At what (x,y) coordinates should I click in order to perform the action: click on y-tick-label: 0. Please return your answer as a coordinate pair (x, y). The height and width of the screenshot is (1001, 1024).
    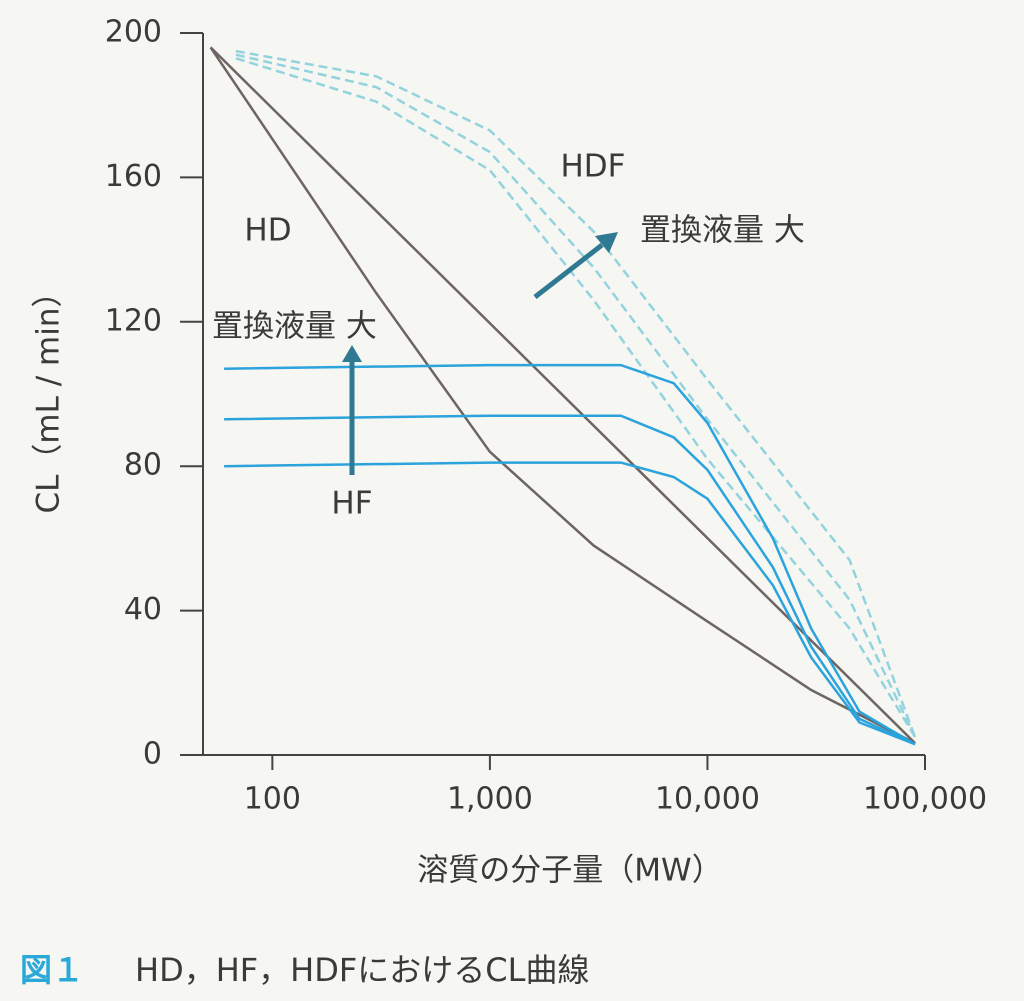
    Looking at the image, I should click on (152, 754).